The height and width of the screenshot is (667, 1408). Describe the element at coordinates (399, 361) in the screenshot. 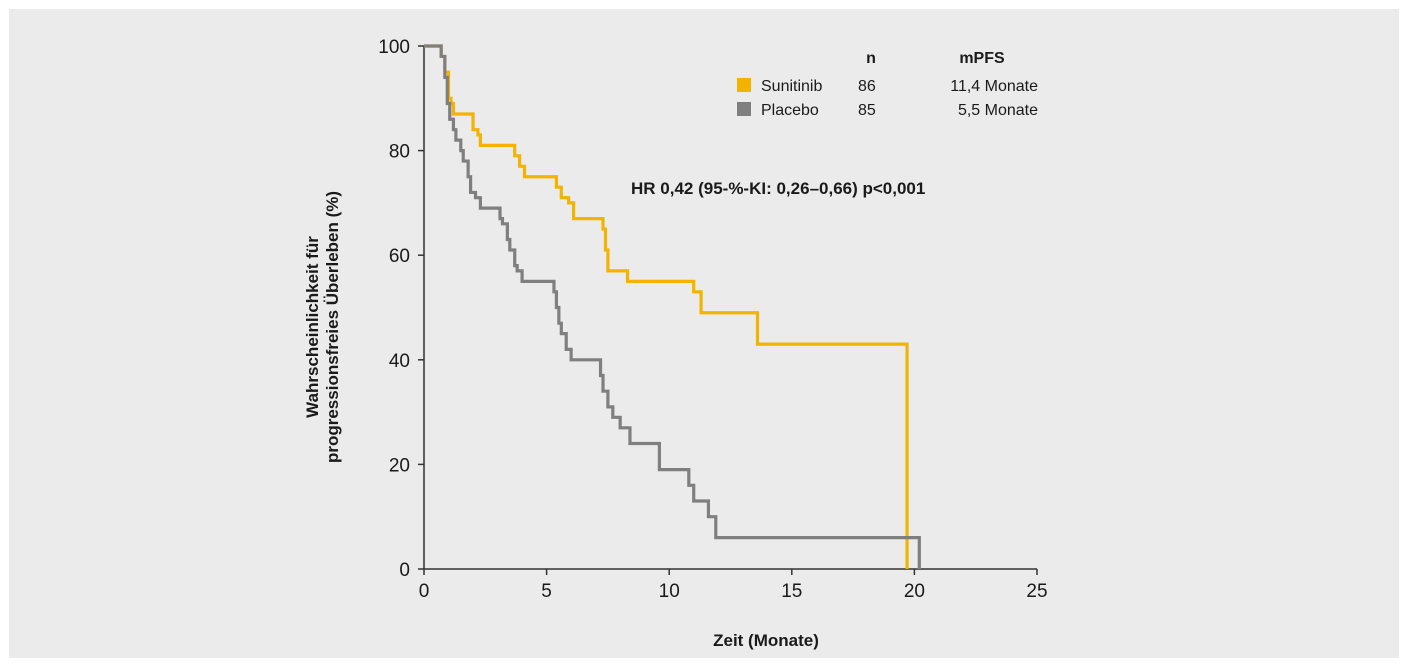

I see `y-tick-label: 40` at that location.